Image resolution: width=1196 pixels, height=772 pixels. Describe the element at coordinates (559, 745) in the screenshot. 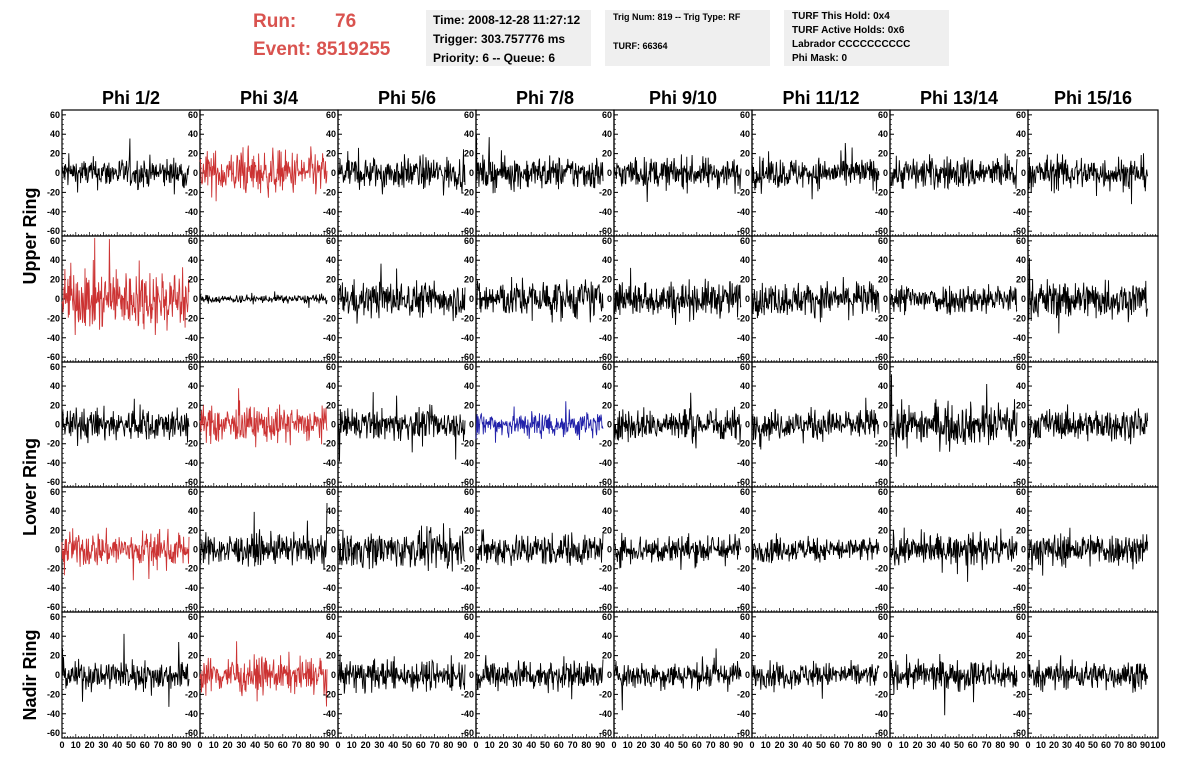

I see `x-tick-label: 60` at that location.